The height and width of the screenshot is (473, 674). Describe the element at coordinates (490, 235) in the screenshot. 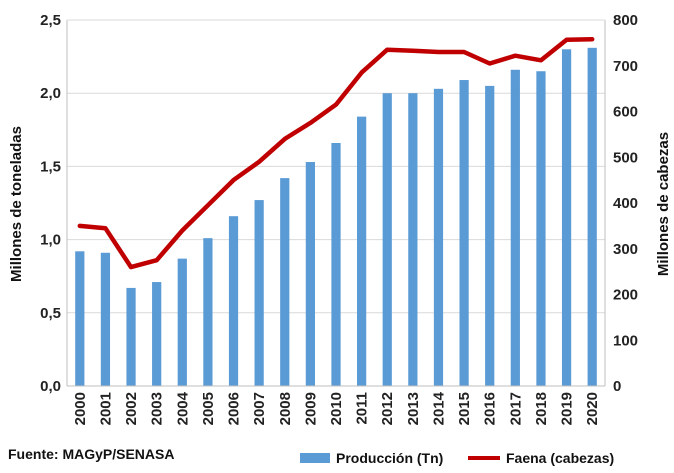

I see `bar-2016` at that location.